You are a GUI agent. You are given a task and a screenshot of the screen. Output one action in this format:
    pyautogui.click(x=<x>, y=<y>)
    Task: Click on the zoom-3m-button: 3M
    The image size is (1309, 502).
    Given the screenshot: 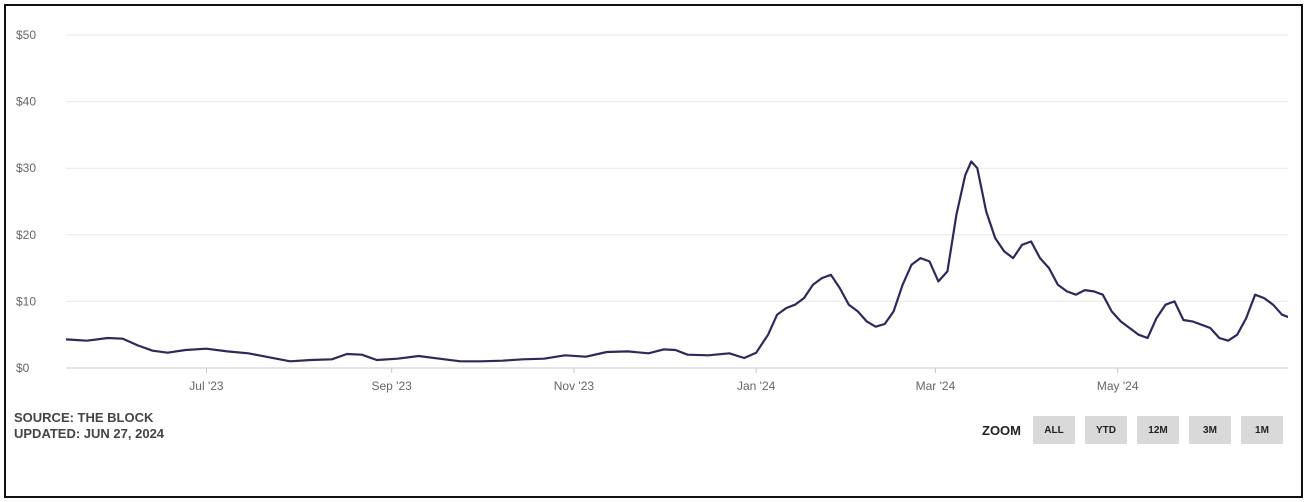 What is the action you would take?
    pyautogui.click(x=1210, y=430)
    